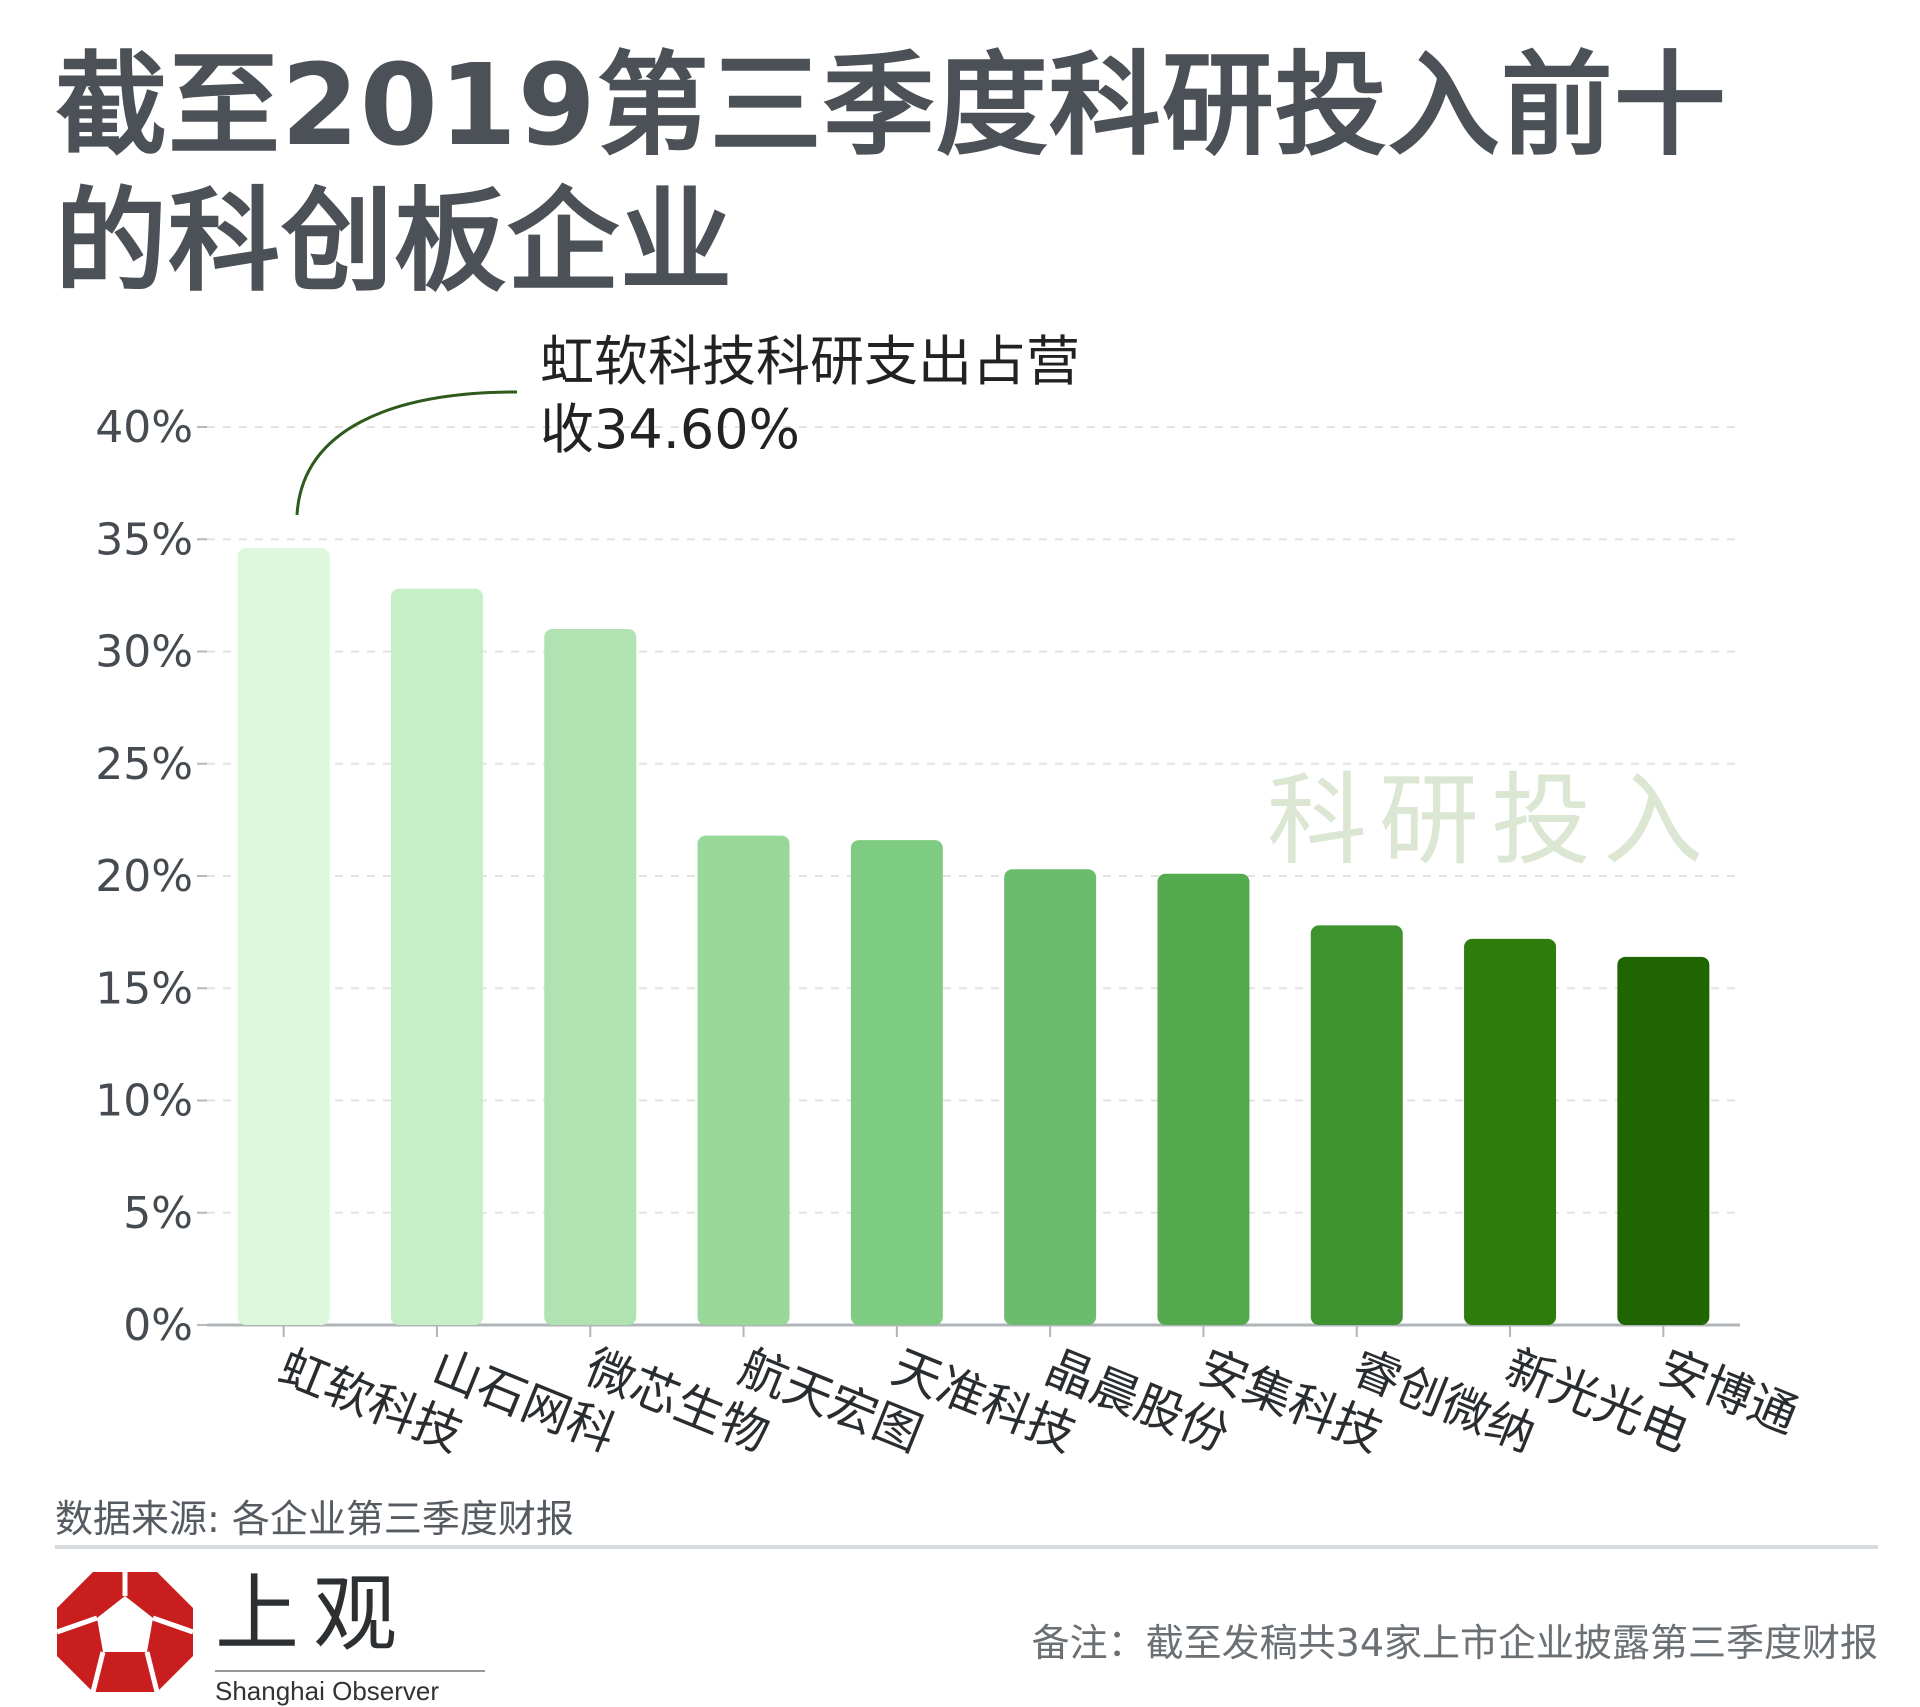 The image size is (1920, 1707). What do you see at coordinates (144, 988) in the screenshot?
I see `y-tick-label: 15%` at bounding box center [144, 988].